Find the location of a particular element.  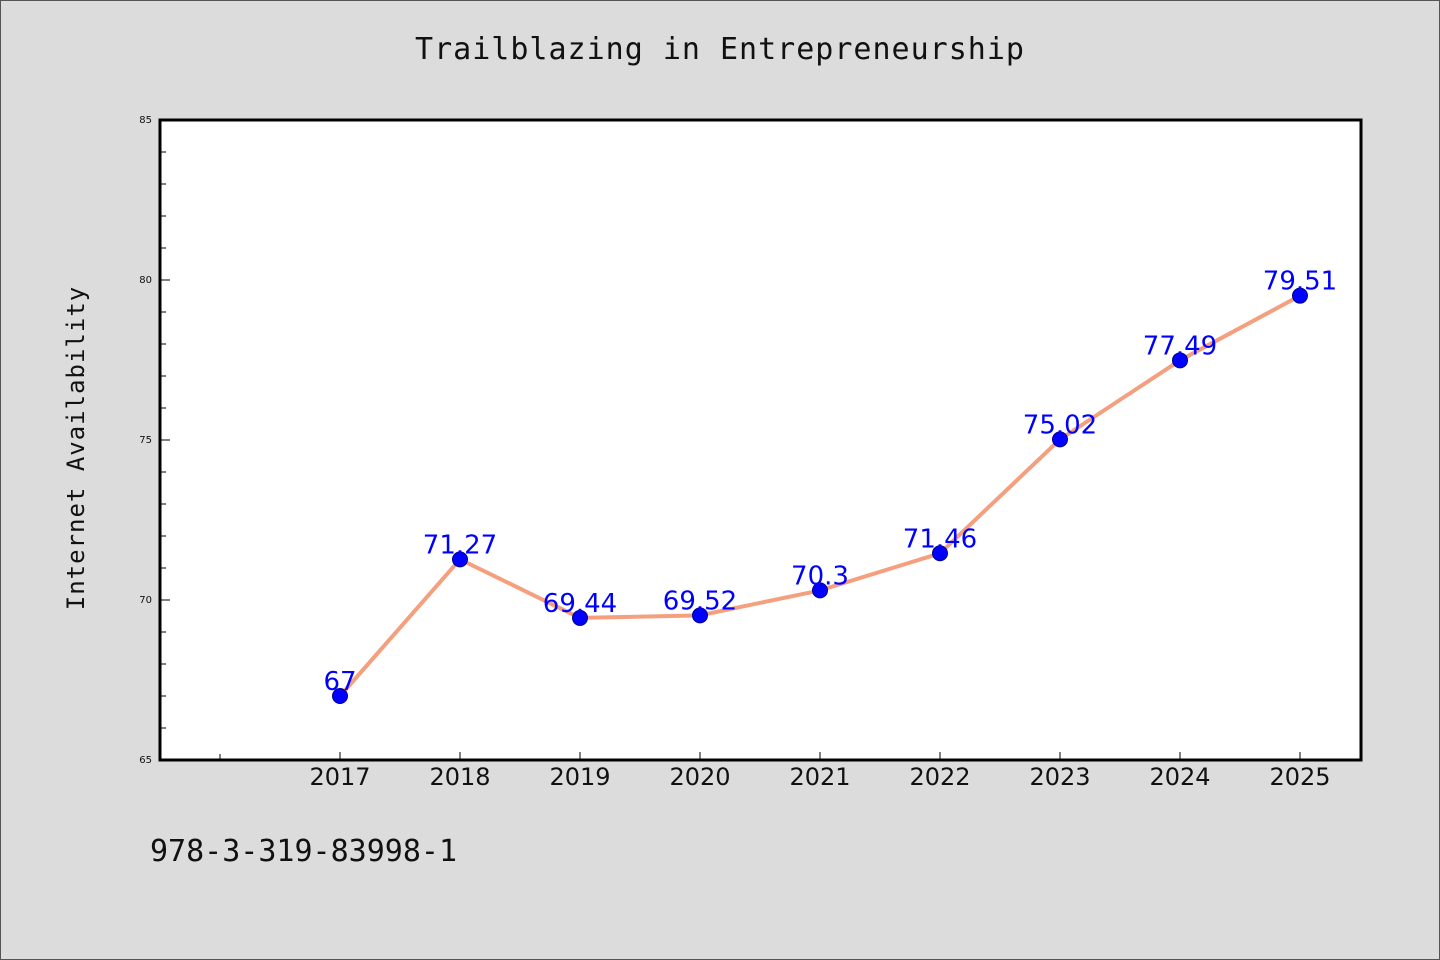

x-tick-label: 2024 is located at coordinates (1179, 777).